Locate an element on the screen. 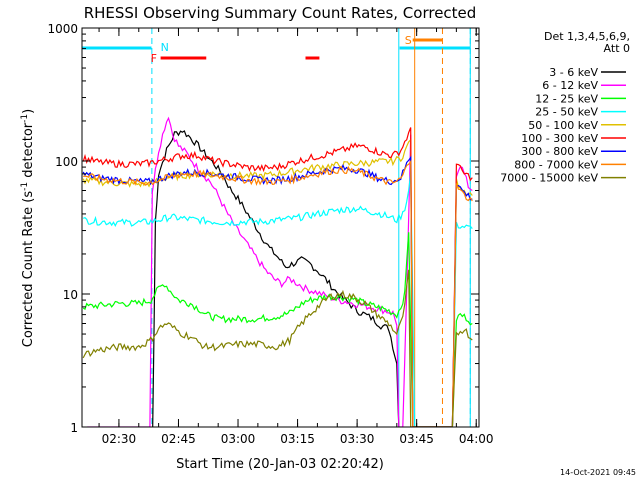 The image size is (640, 480). x-tick-label: 03:45 is located at coordinates (416, 439).